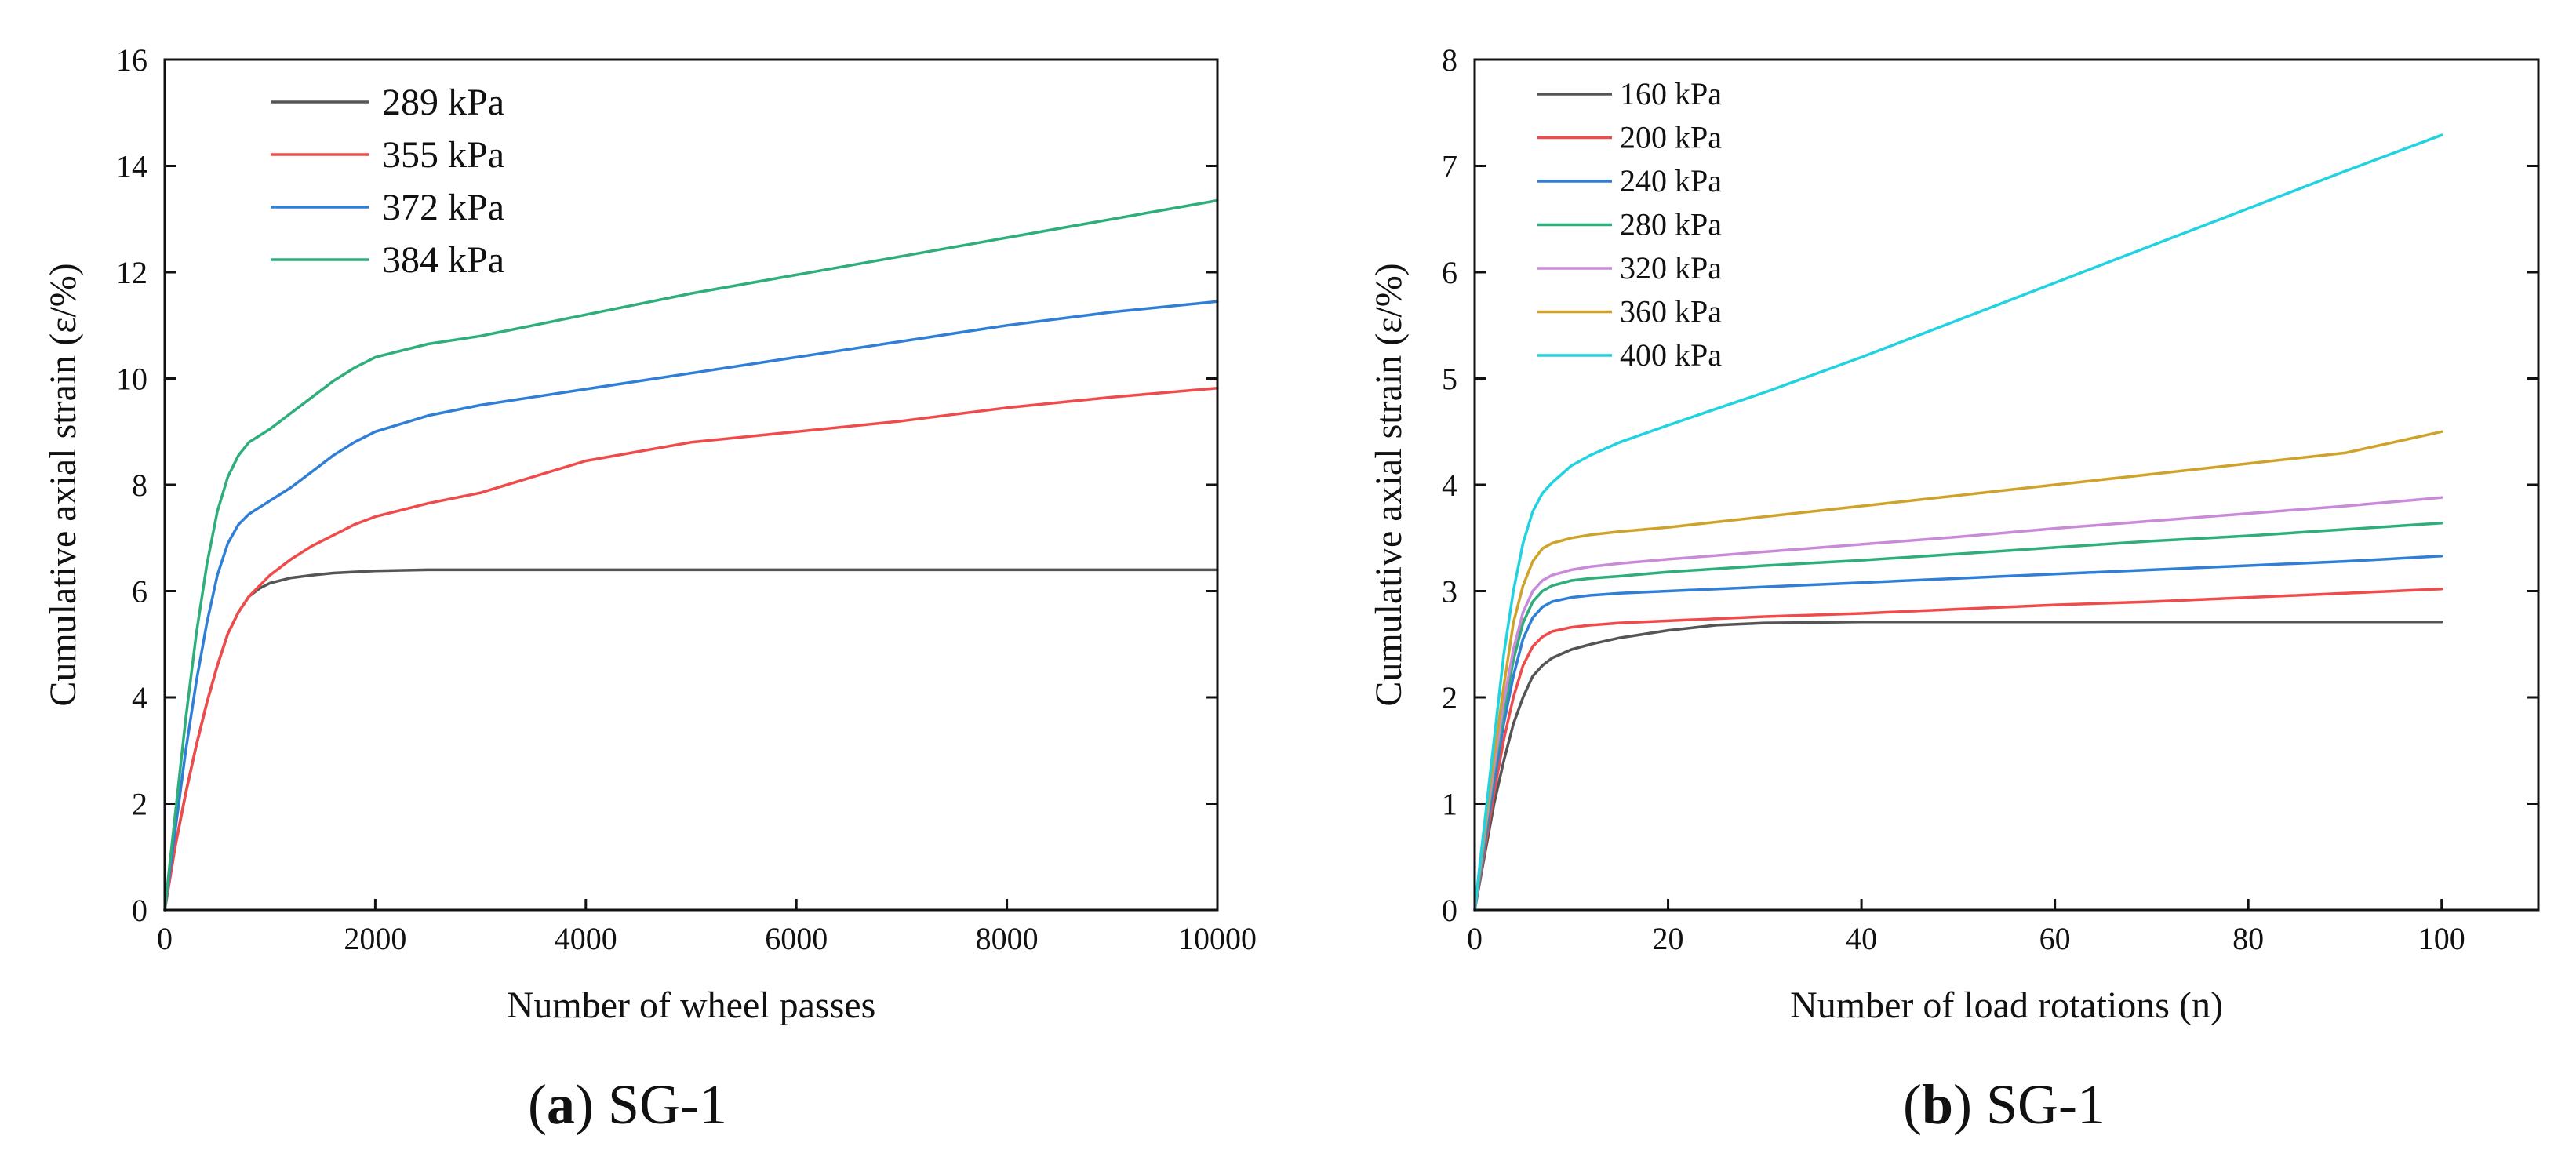 The height and width of the screenshot is (1161, 2576). I want to click on panel-b-series-line-200-kpa, so click(1958, 750).